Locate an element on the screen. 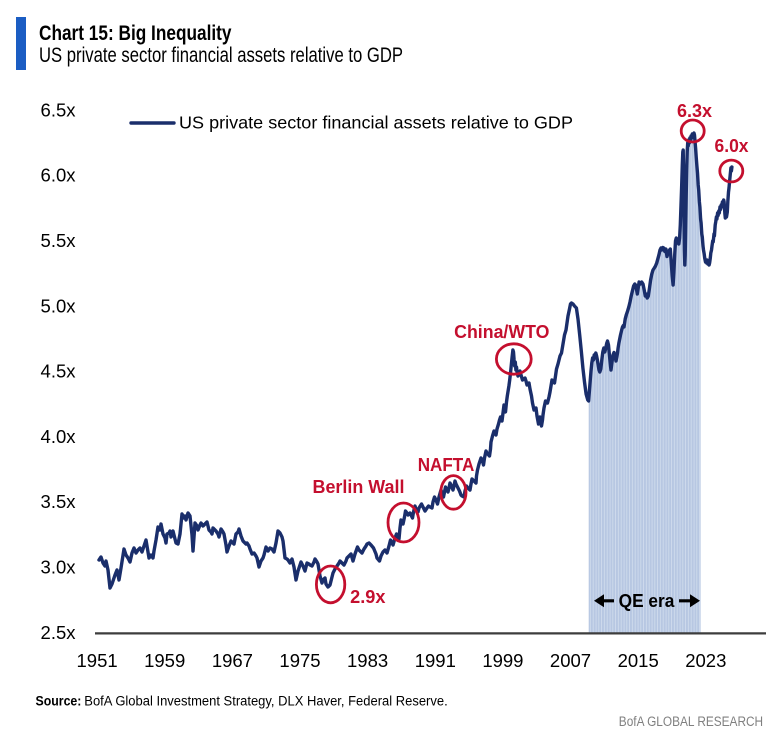 The image size is (784, 747). svg-text: 2007 is located at coordinates (570, 660).